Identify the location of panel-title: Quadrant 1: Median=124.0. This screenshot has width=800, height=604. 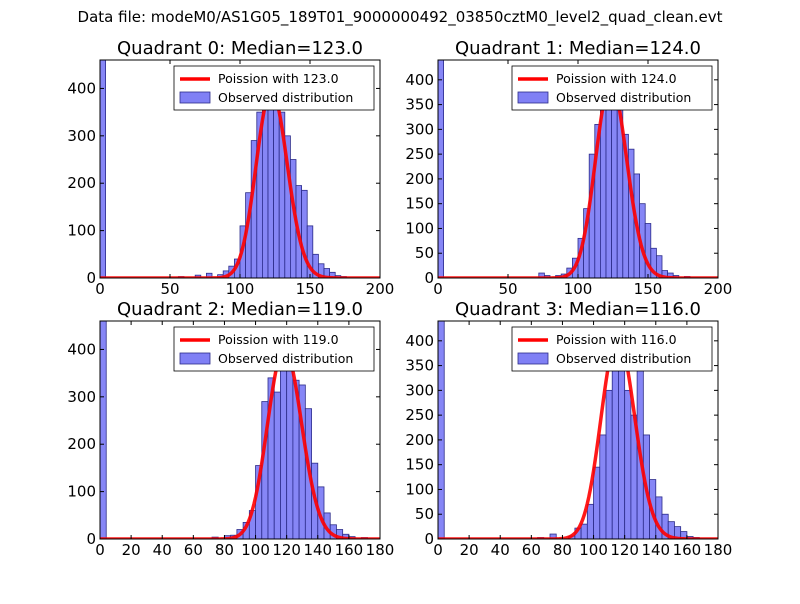
(578, 48).